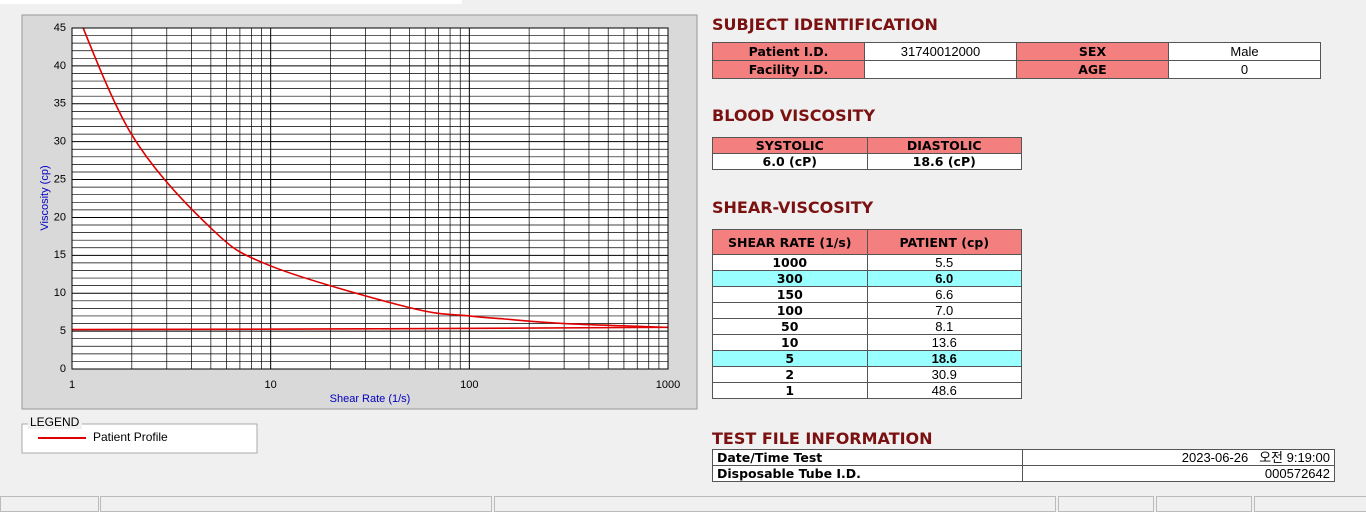  Describe the element at coordinates (944, 310) in the screenshot. I see `table-cell: 7.0` at that location.